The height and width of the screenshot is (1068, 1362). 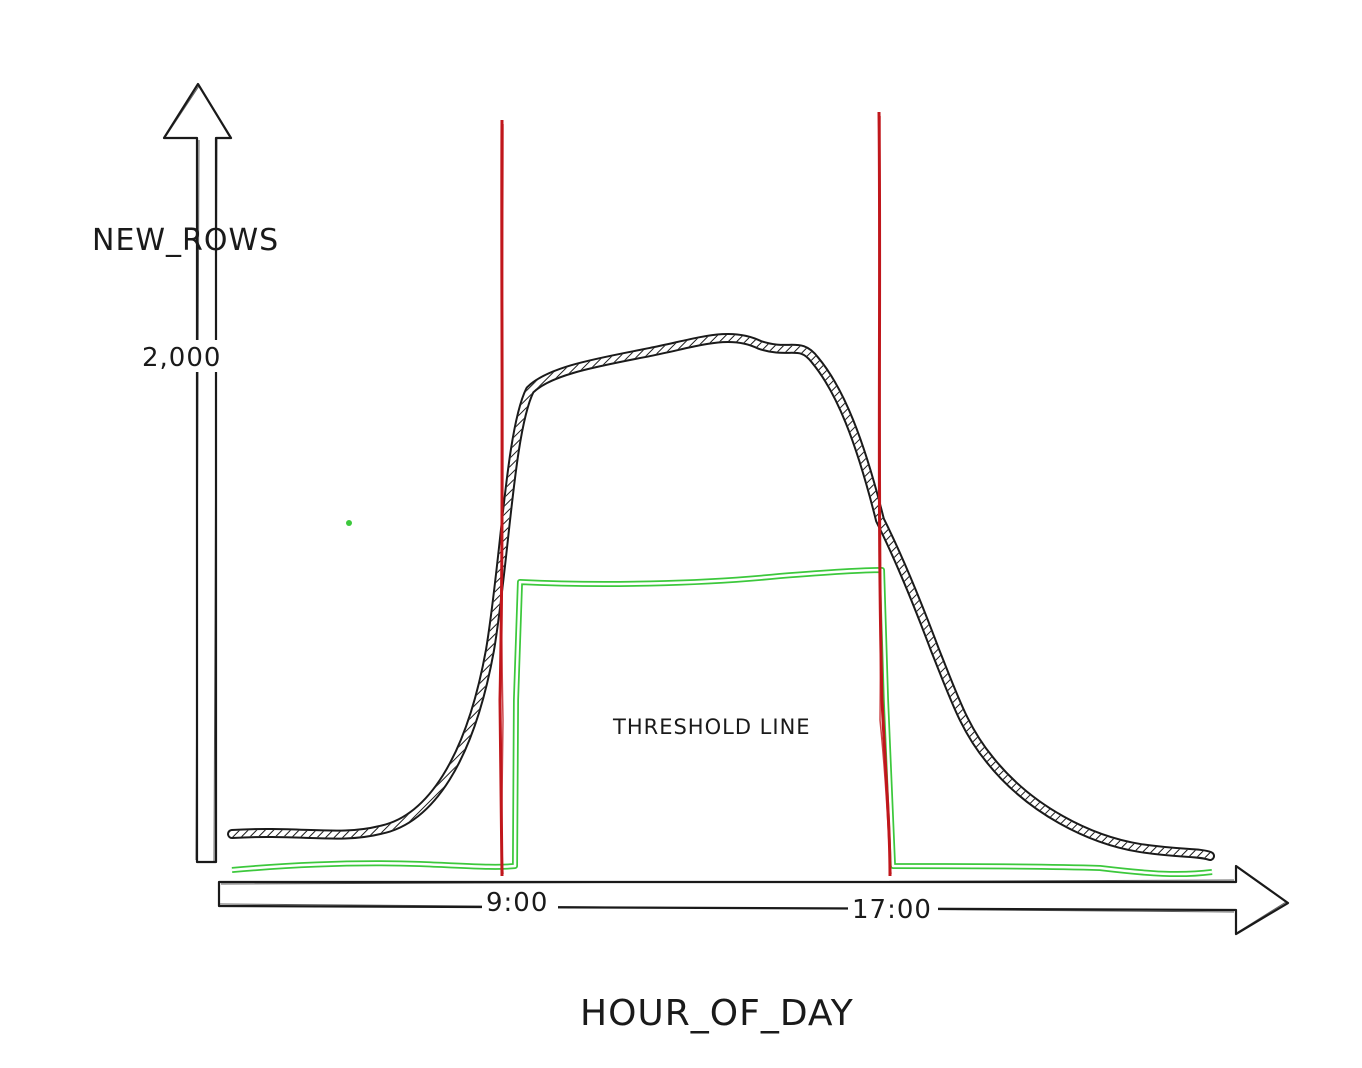 What do you see at coordinates (753, 900) in the screenshot?
I see `x-axis-arrow` at bounding box center [753, 900].